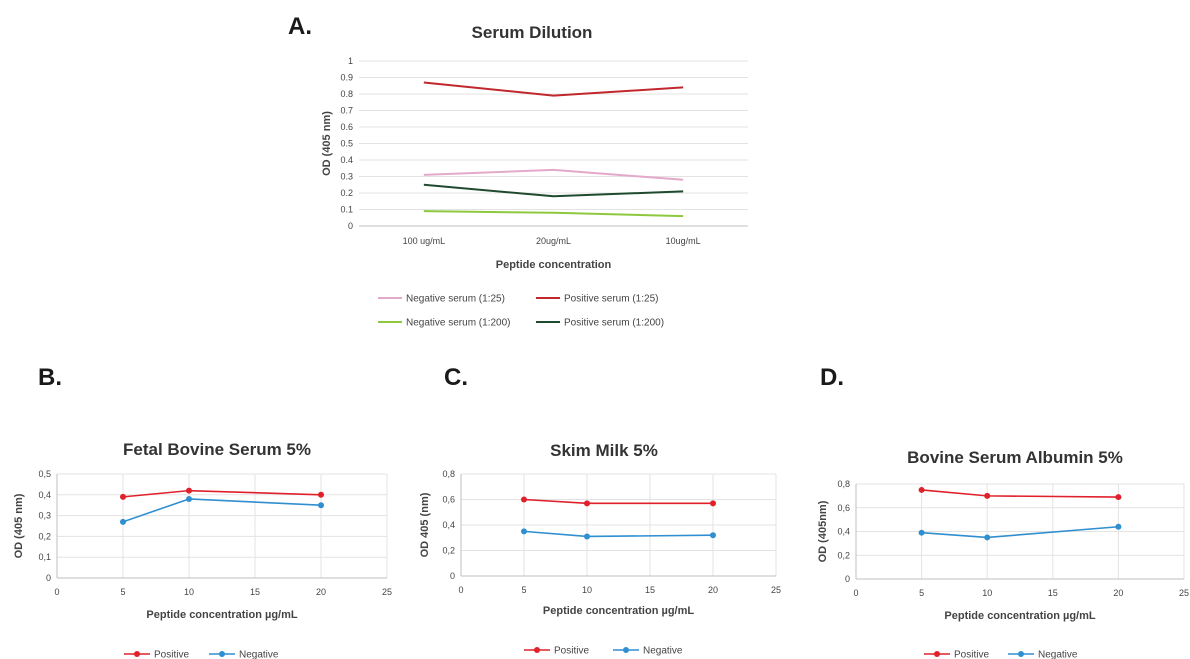  What do you see at coordinates (44, 516) in the screenshot?
I see `y-tick-label: 0,3` at bounding box center [44, 516].